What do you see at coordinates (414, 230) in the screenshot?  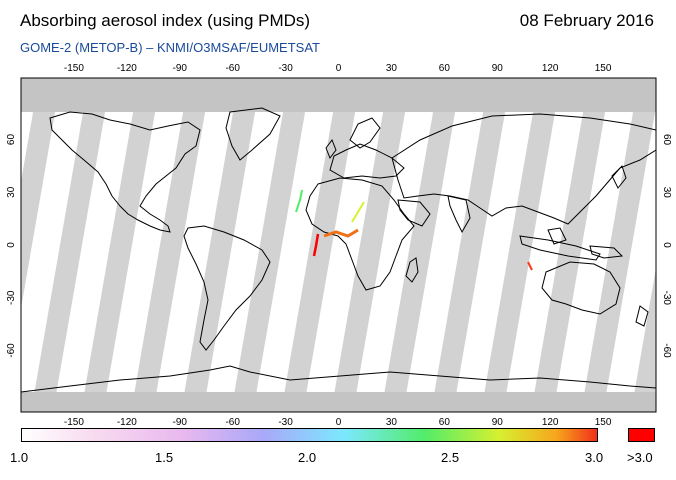 I see `aerosol-plume` at bounding box center [414, 230].